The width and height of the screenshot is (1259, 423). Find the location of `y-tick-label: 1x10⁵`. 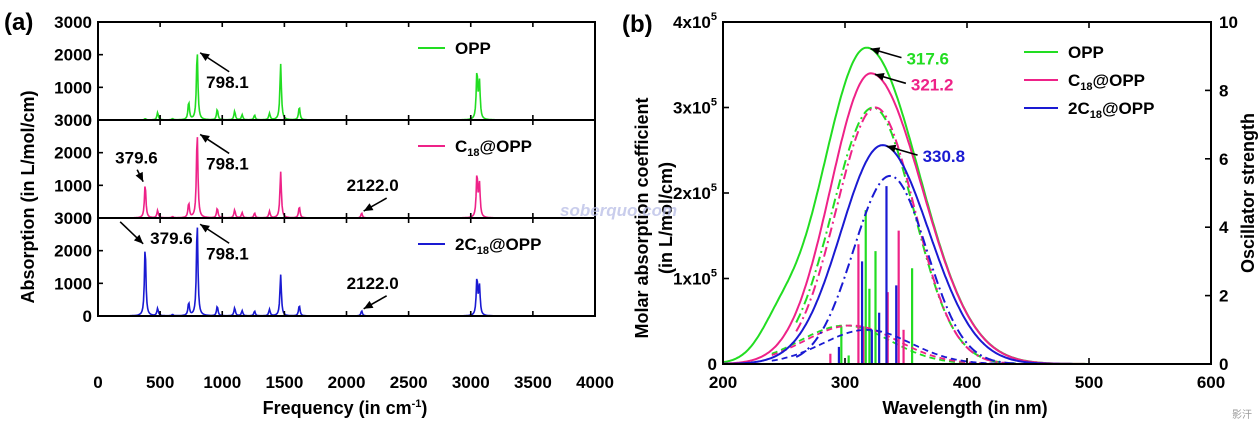

y-tick-label: 1x10⁵ is located at coordinates (695, 278).